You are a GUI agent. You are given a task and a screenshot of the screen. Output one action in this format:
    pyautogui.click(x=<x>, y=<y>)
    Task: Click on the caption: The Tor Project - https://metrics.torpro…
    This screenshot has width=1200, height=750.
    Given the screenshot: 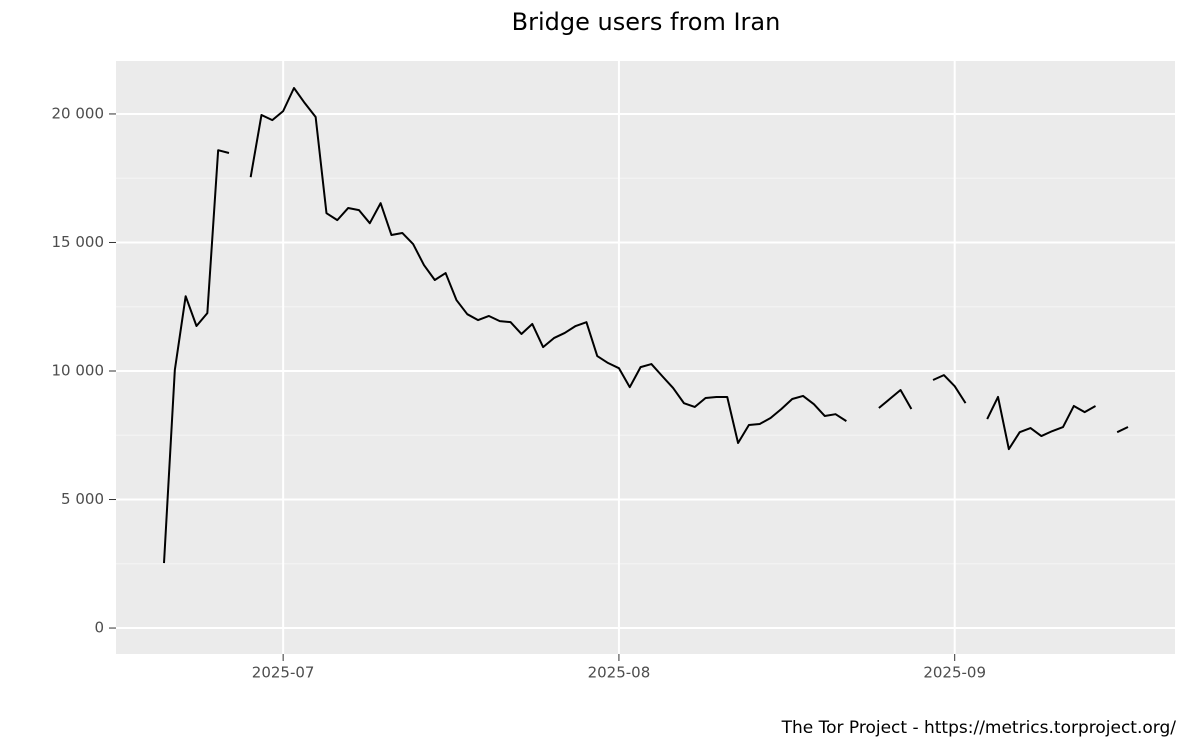 What is the action you would take?
    pyautogui.click(x=979, y=728)
    